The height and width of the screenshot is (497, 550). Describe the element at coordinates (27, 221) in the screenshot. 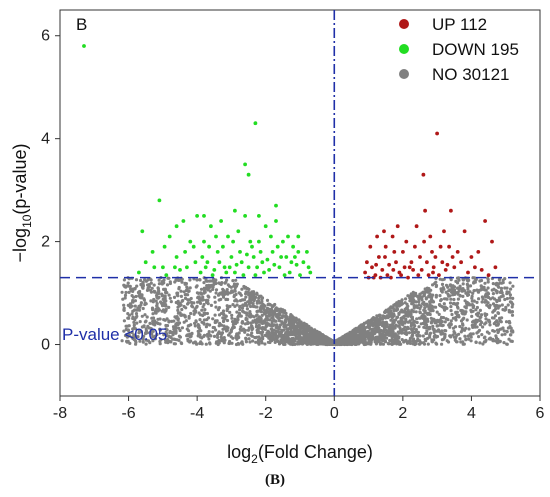

I see `y-axis-title-subscript: 10` at that location.